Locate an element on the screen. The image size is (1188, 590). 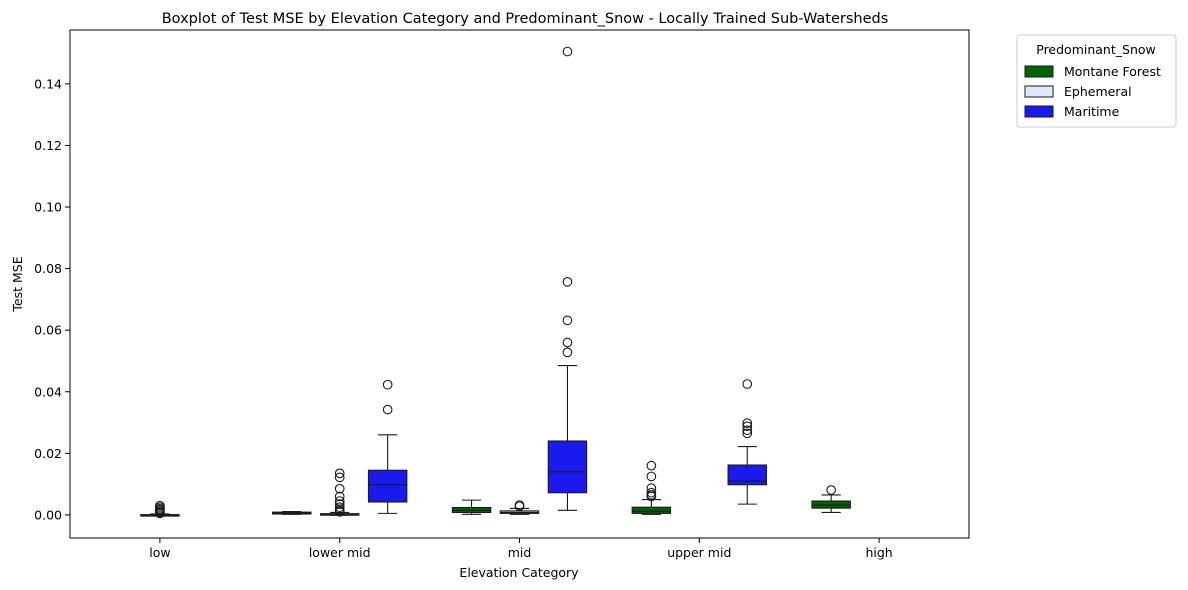
box-montane-forest-lower-mid is located at coordinates (292, 512).